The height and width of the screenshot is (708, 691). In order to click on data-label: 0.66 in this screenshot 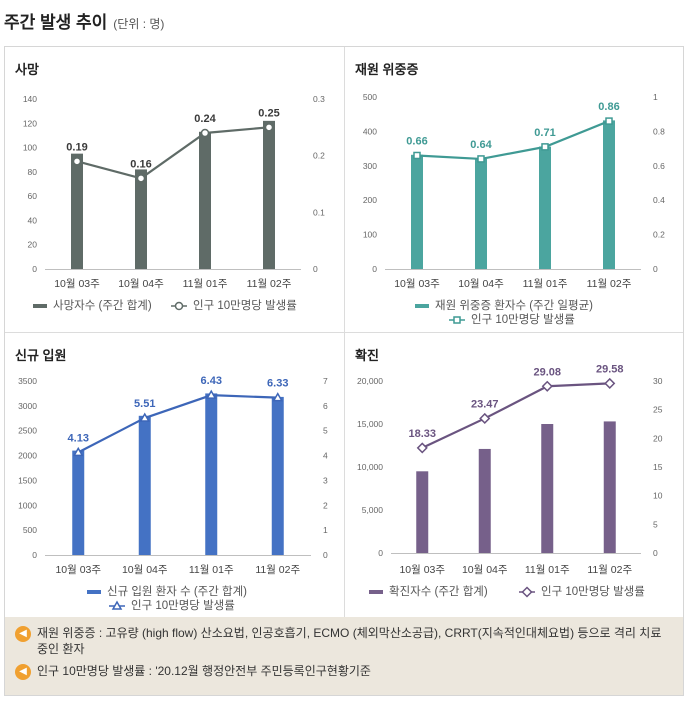, I will do `click(416, 141)`.